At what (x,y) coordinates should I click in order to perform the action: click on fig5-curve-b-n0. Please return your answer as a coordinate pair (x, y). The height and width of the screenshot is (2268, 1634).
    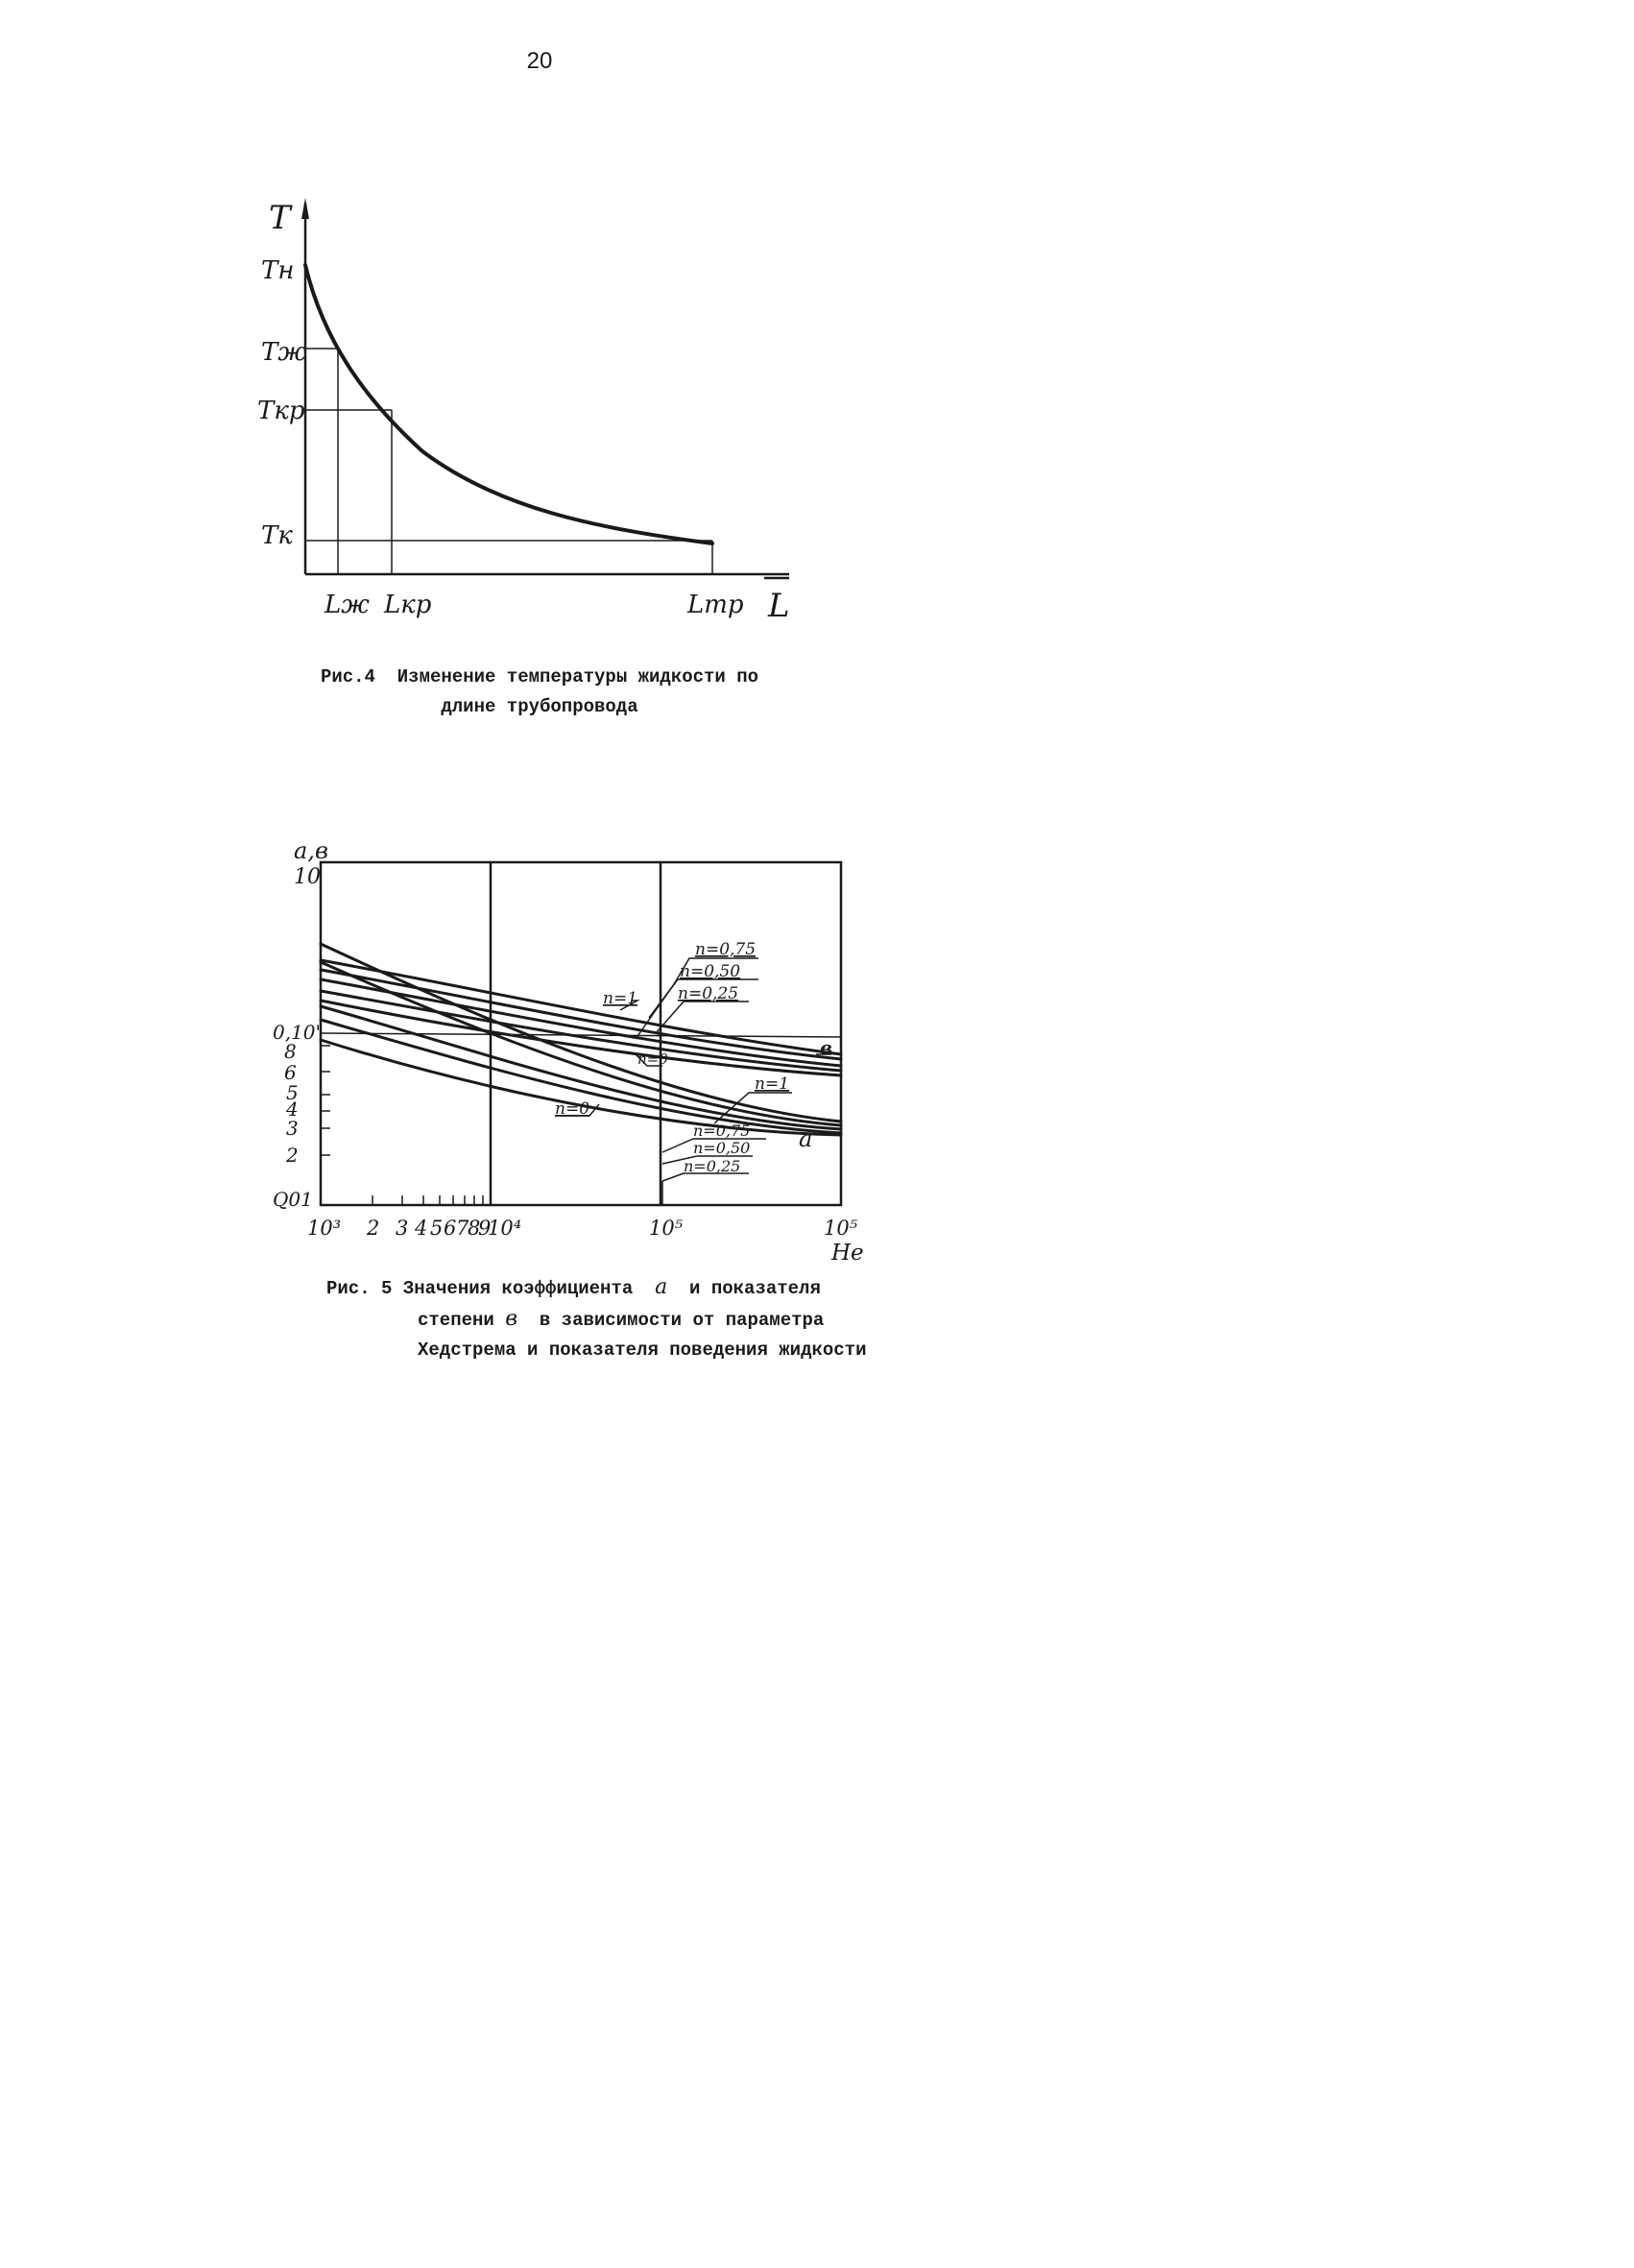
    Looking at the image, I should click on (581, 1038).